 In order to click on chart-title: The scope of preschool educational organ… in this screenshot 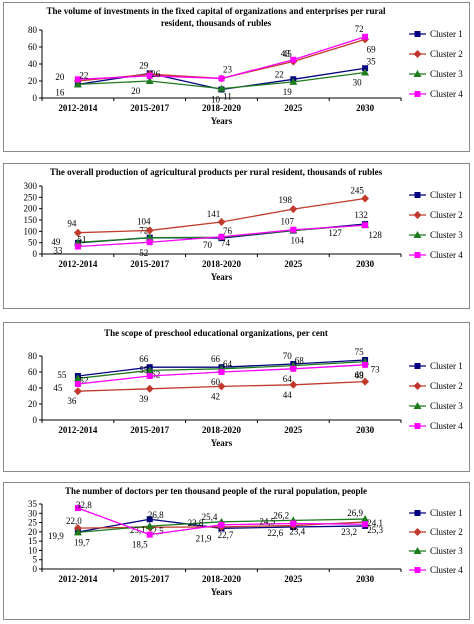, I will do `click(216, 333)`.